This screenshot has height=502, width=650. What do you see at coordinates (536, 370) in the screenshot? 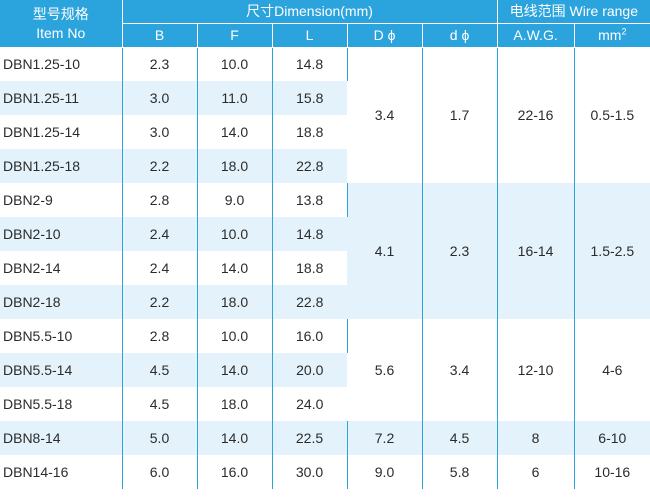
I see `cell-awg: 12-10` at bounding box center [536, 370].